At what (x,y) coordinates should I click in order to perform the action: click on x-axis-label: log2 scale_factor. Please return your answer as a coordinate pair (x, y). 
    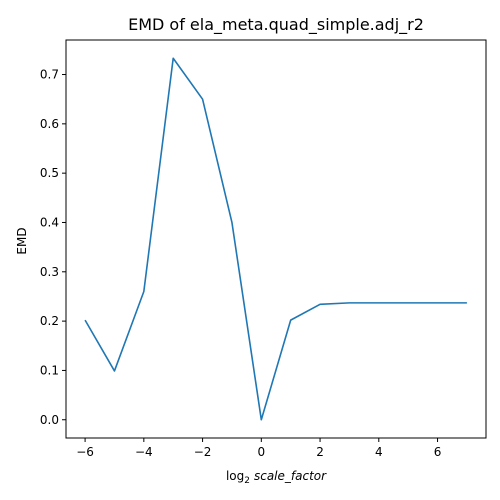
    Looking at the image, I should click on (276, 477).